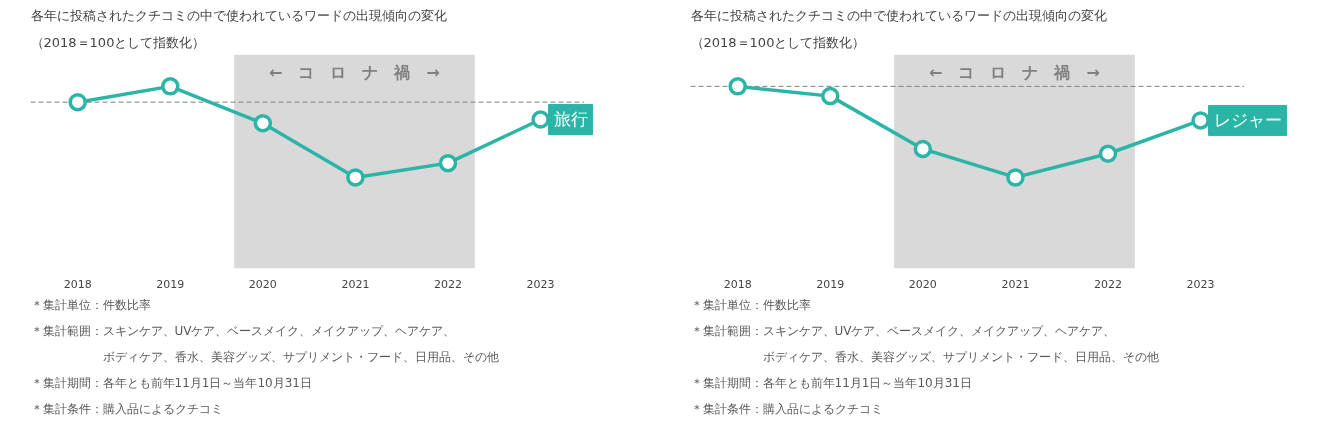 The image size is (1333, 424). I want to click on series-label: レジャー, so click(1247, 120).